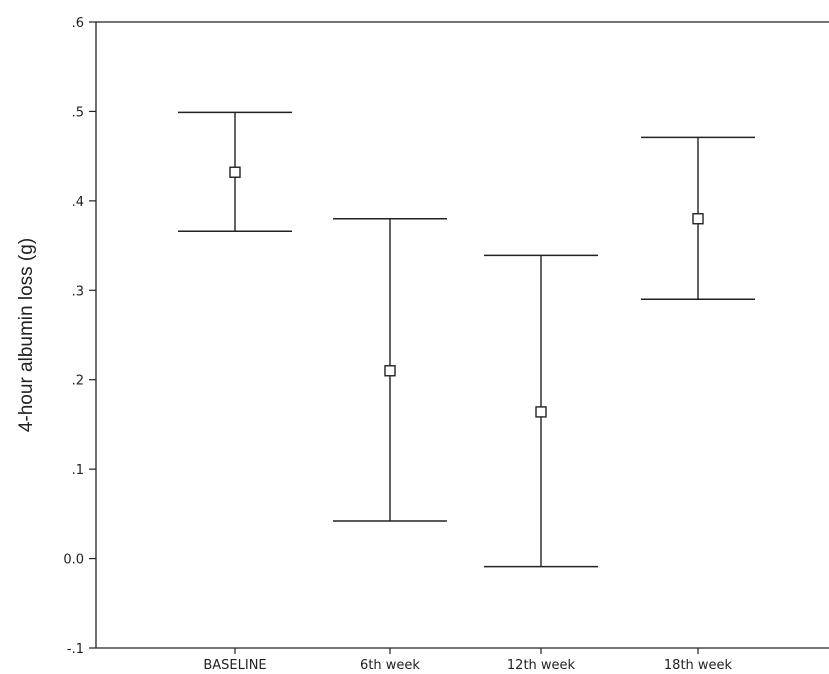  I want to click on y-tick-label: 0.0, so click(73, 560).